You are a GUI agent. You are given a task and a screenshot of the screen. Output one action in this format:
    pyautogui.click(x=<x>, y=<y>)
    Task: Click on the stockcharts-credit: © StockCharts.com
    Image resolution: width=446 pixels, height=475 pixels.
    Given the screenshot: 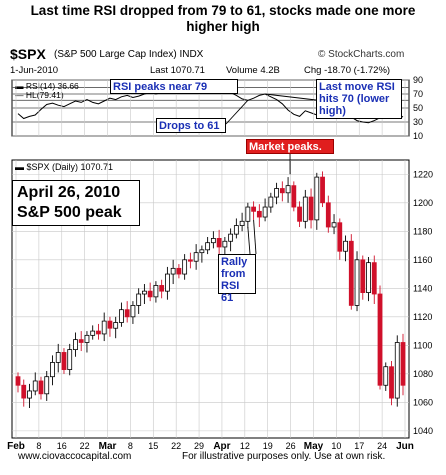 What is the action you would take?
    pyautogui.click(x=361, y=54)
    